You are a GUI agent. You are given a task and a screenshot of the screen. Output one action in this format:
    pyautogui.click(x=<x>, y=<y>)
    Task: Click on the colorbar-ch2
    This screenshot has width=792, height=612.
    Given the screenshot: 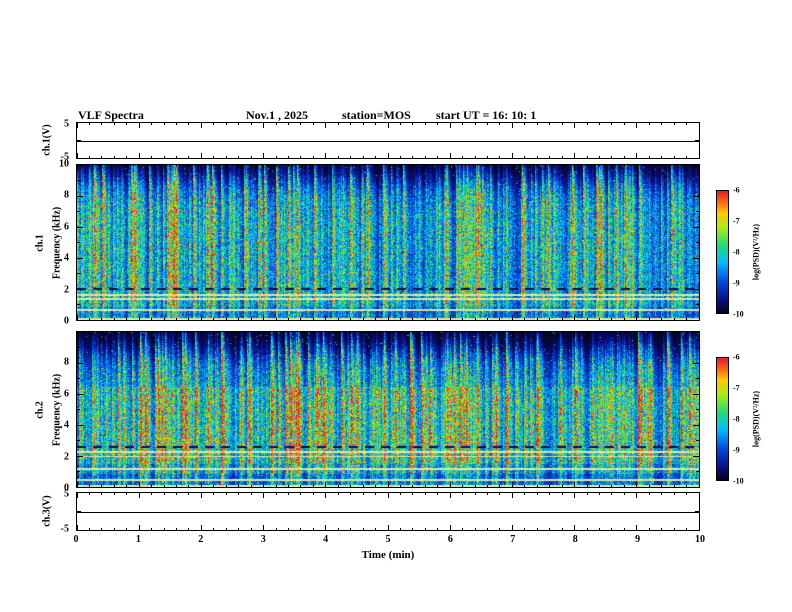 What is the action you would take?
    pyautogui.click(x=722, y=419)
    